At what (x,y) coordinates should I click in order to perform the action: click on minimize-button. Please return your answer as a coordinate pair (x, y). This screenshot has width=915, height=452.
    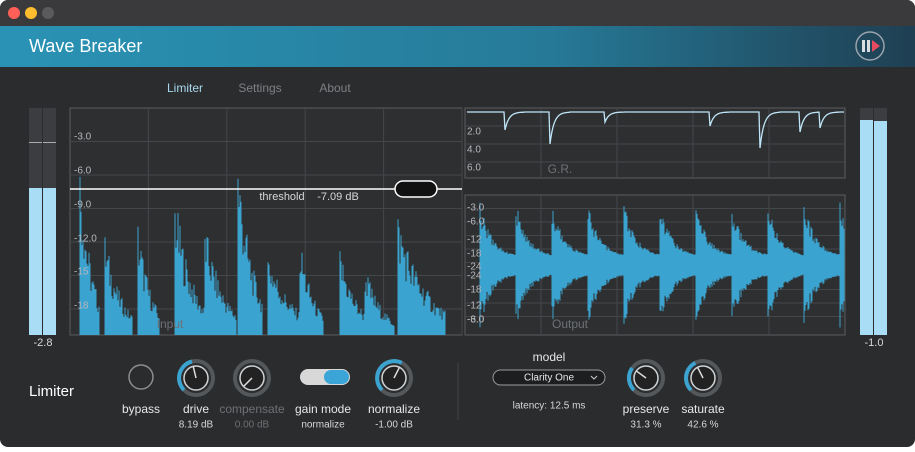
    Looking at the image, I should click on (31, 13).